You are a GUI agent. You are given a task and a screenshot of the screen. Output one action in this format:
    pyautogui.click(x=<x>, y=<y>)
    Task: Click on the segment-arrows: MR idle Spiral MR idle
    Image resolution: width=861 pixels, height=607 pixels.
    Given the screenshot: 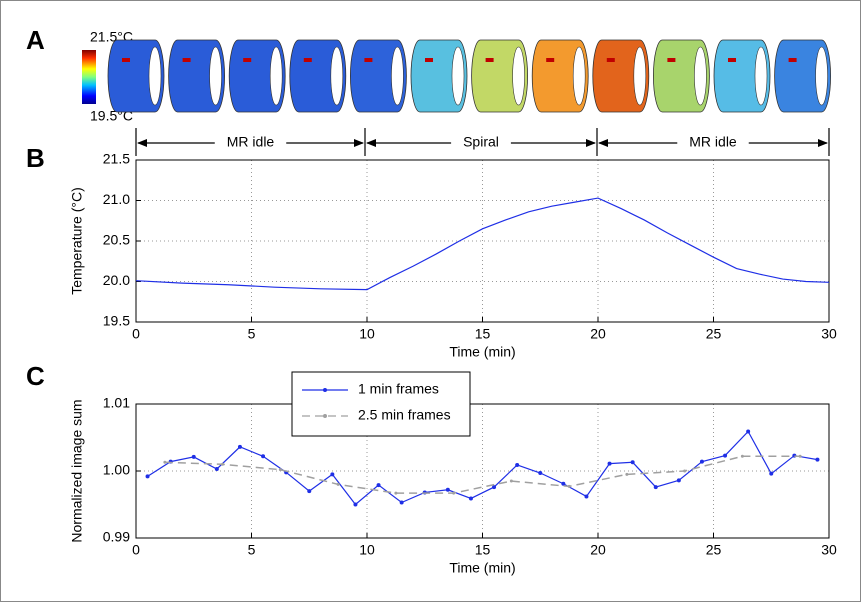 What is the action you would take?
    pyautogui.click(x=482, y=142)
    